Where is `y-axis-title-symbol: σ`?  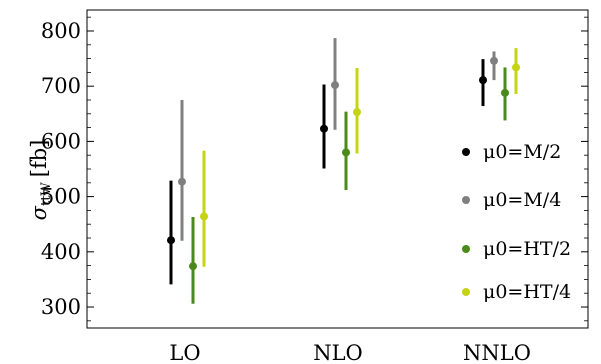
y-axis-title-symbol: σ is located at coordinates (39, 212).